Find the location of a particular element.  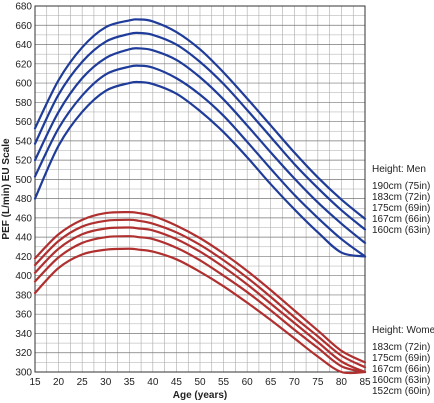

x-tick-label: 60 is located at coordinates (248, 382).